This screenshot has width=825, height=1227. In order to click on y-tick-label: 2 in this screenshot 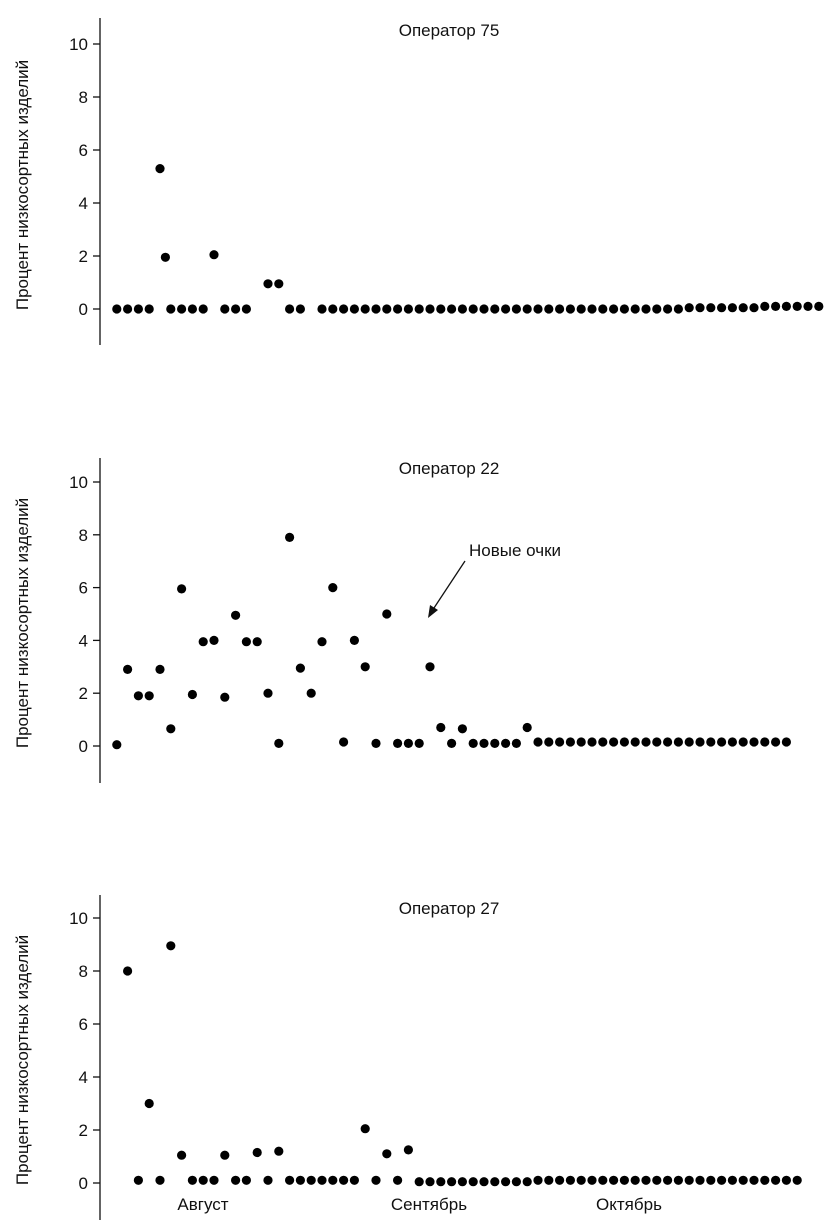, I will do `click(83, 256)`.